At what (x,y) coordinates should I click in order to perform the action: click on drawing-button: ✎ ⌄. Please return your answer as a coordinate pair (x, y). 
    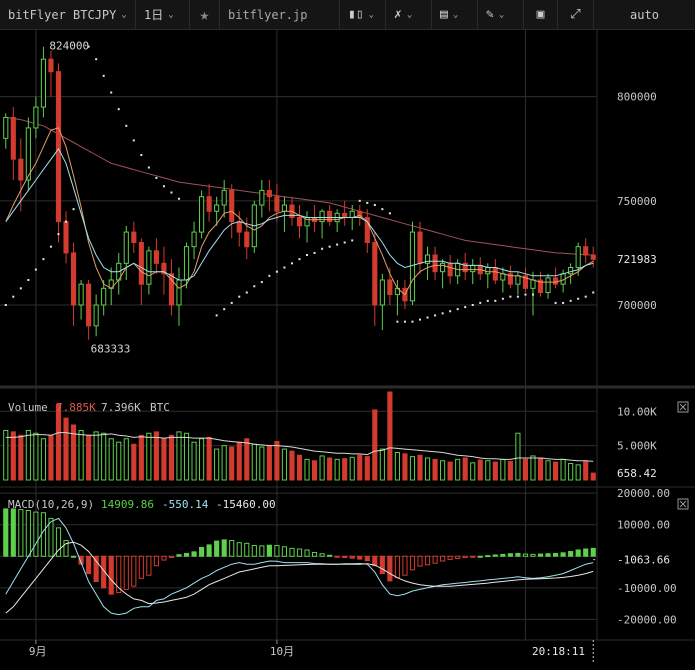
    Looking at the image, I should click on (501, 14).